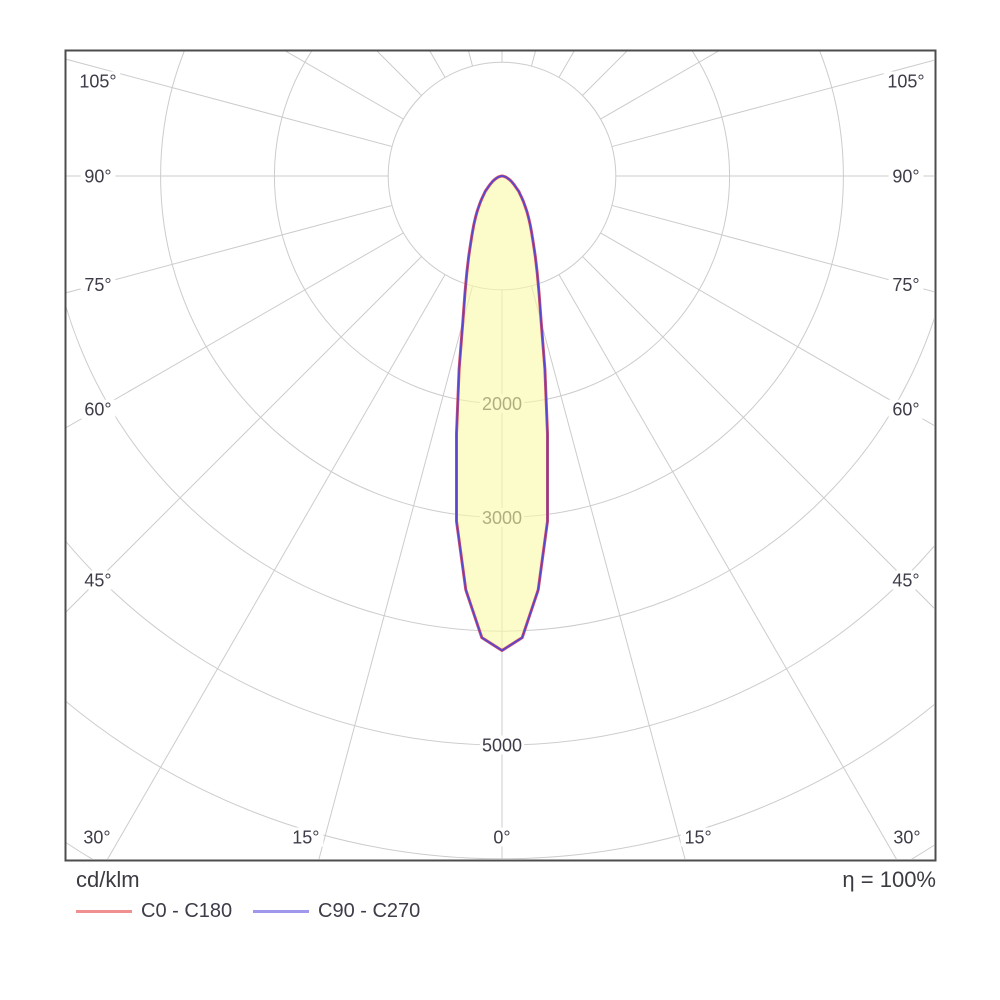 The image size is (1000, 1000). I want to click on c0-c180-line-swatch-icon, so click(104, 911).